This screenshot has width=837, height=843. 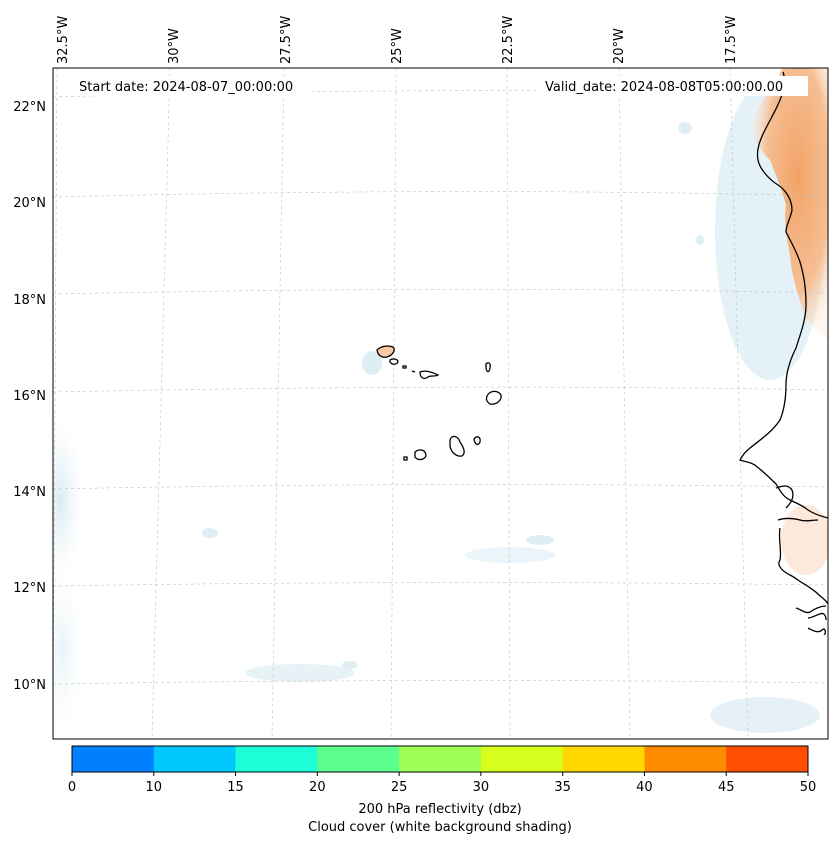 What do you see at coordinates (63, 40) in the screenshot?
I see `lon-label-32-5w: 32.5°W` at bounding box center [63, 40].